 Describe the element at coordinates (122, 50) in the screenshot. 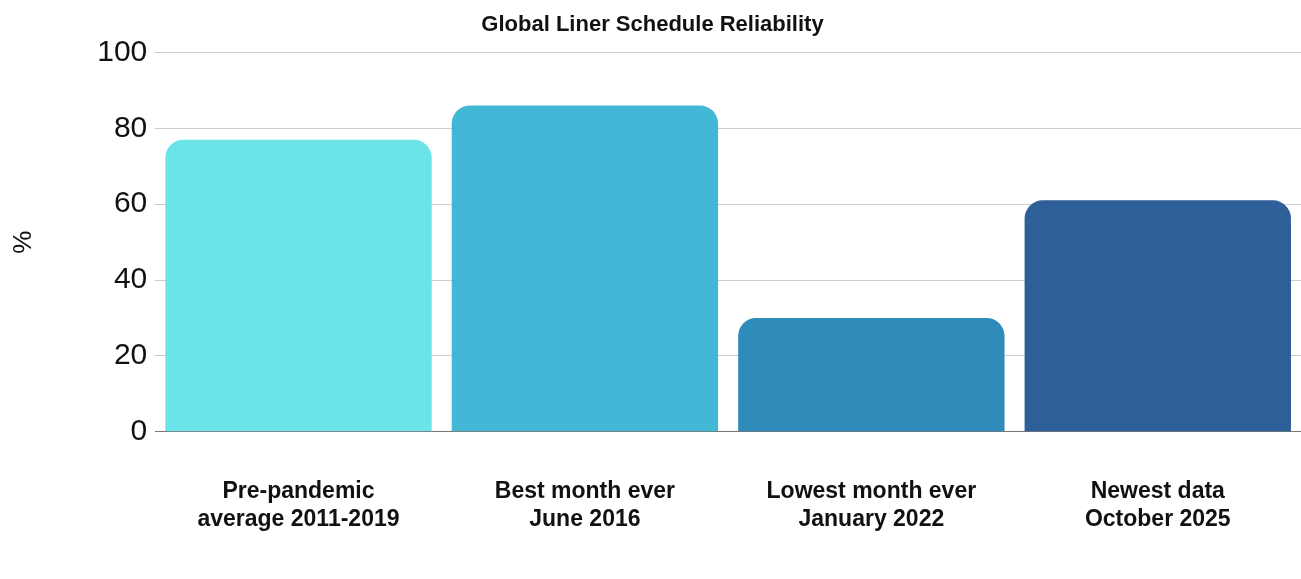

I see `y-tick-label: 100` at that location.